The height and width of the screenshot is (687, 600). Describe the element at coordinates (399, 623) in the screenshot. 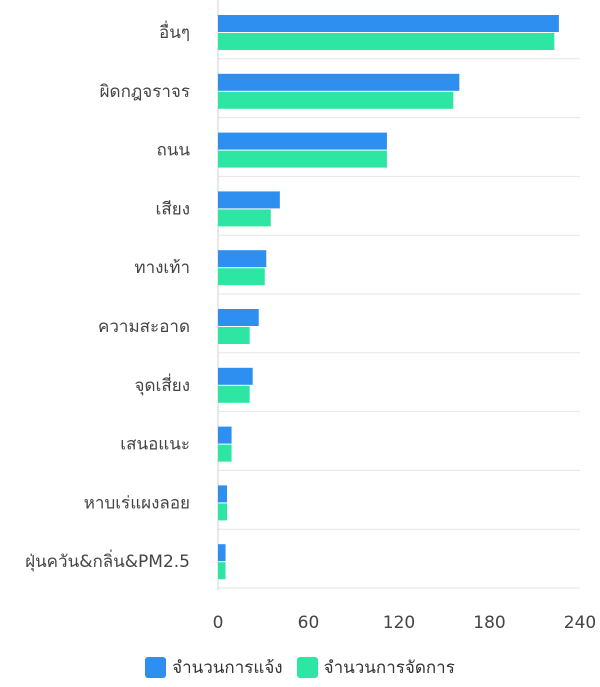

I see `x-tick-label: 120` at that location.